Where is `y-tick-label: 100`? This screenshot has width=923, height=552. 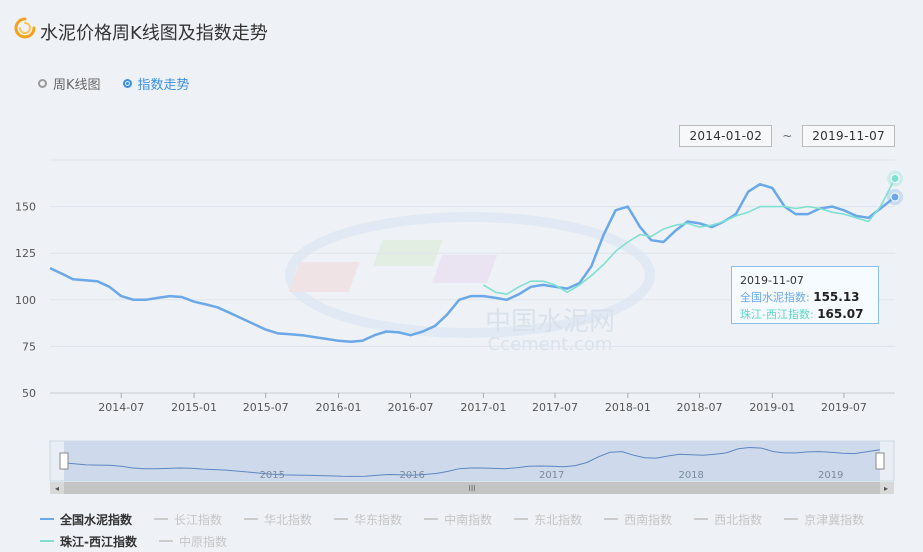 y-tick-label: 100 is located at coordinates (25, 300).